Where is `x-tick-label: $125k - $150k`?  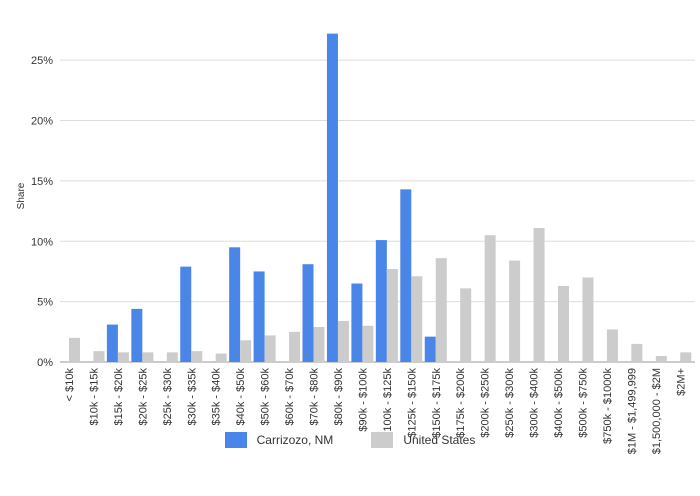 x-tick-label: $125k - $150k is located at coordinates (412, 403).